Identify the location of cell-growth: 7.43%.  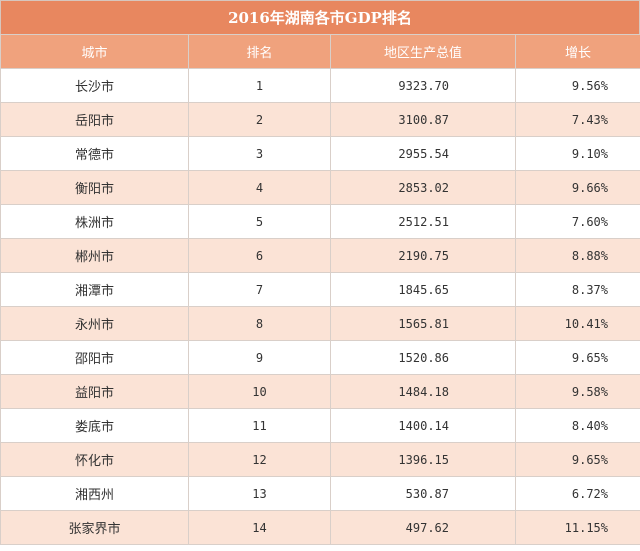
(577, 119).